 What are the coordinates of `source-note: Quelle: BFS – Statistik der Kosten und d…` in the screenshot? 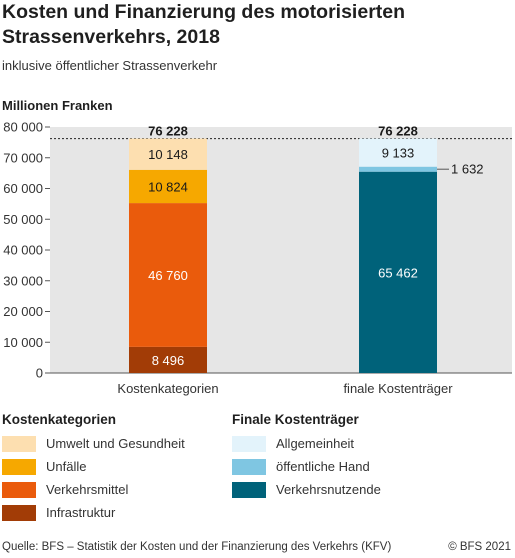 It's located at (197, 547).